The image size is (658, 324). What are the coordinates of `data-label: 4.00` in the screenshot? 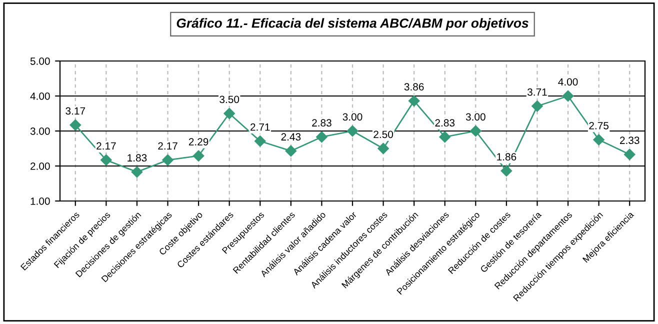 It's located at (568, 82).